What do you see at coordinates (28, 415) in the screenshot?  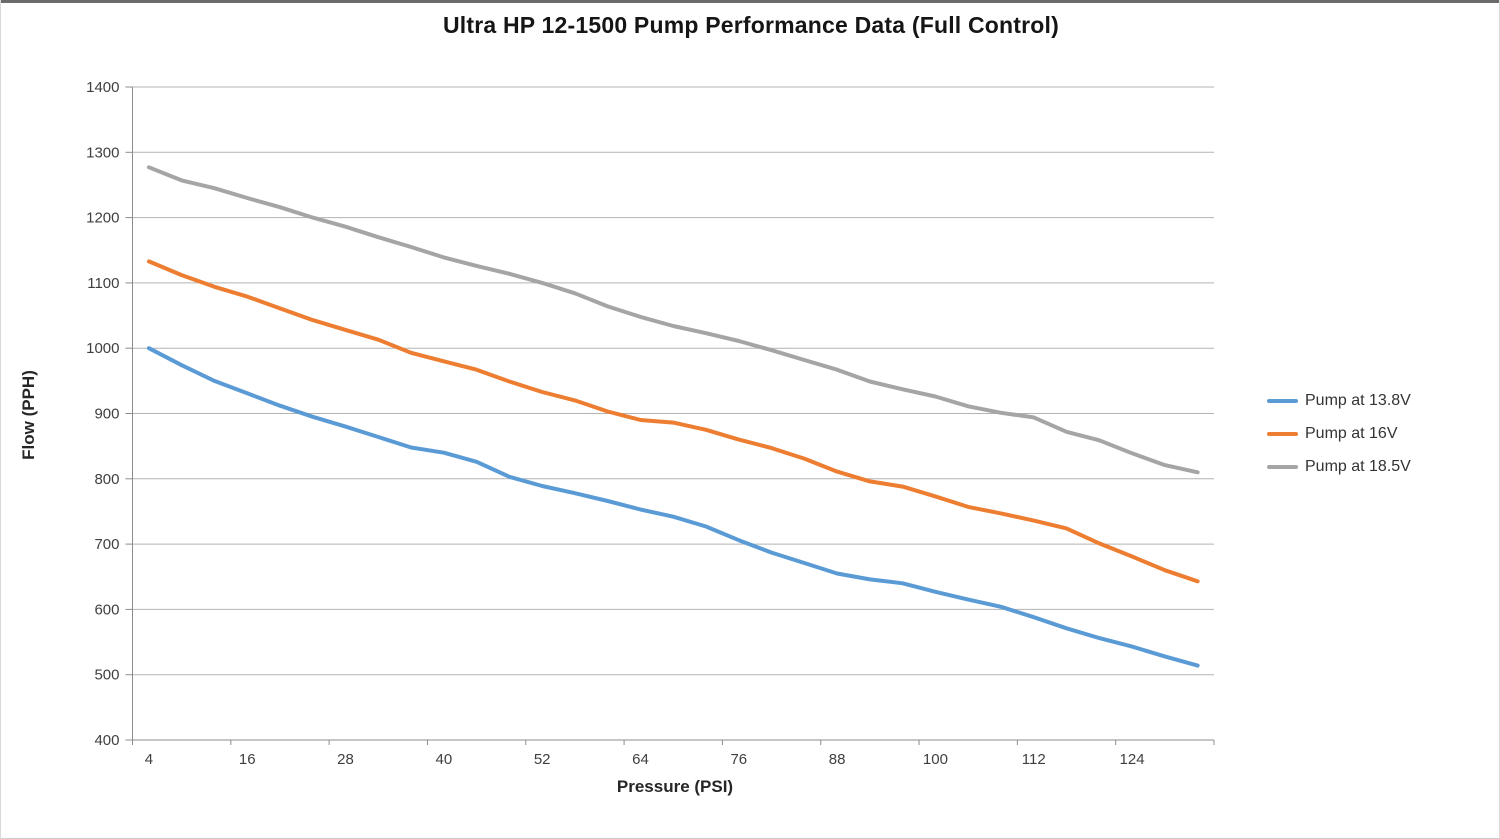 I see `y-axis-title: Flow (PPH)` at bounding box center [28, 415].